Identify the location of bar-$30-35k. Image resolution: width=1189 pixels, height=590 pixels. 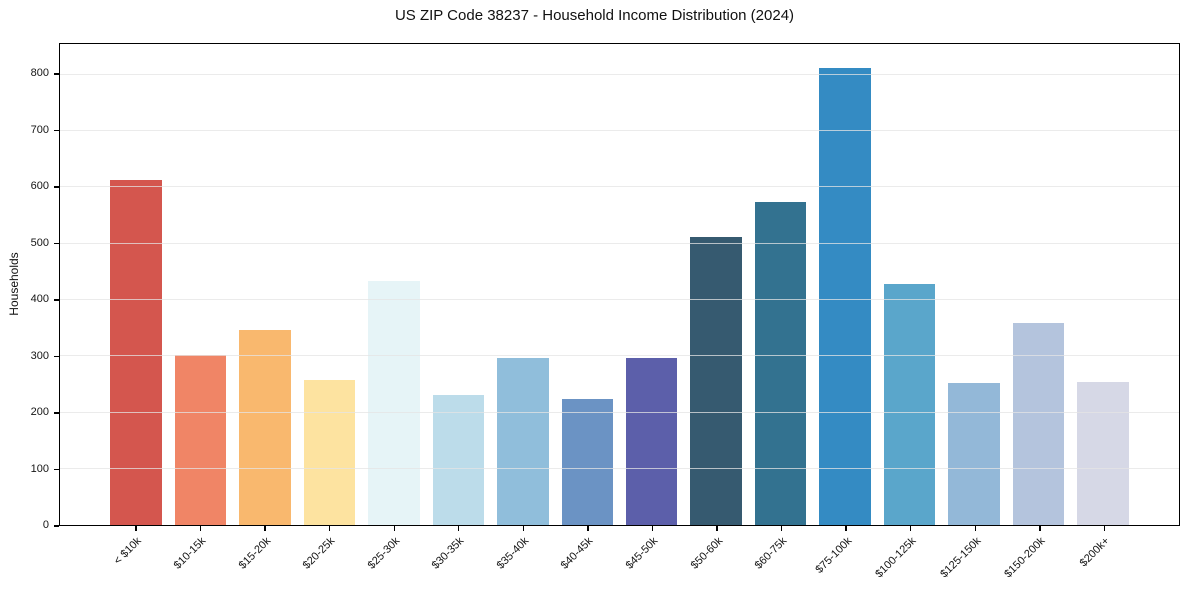
(458, 460).